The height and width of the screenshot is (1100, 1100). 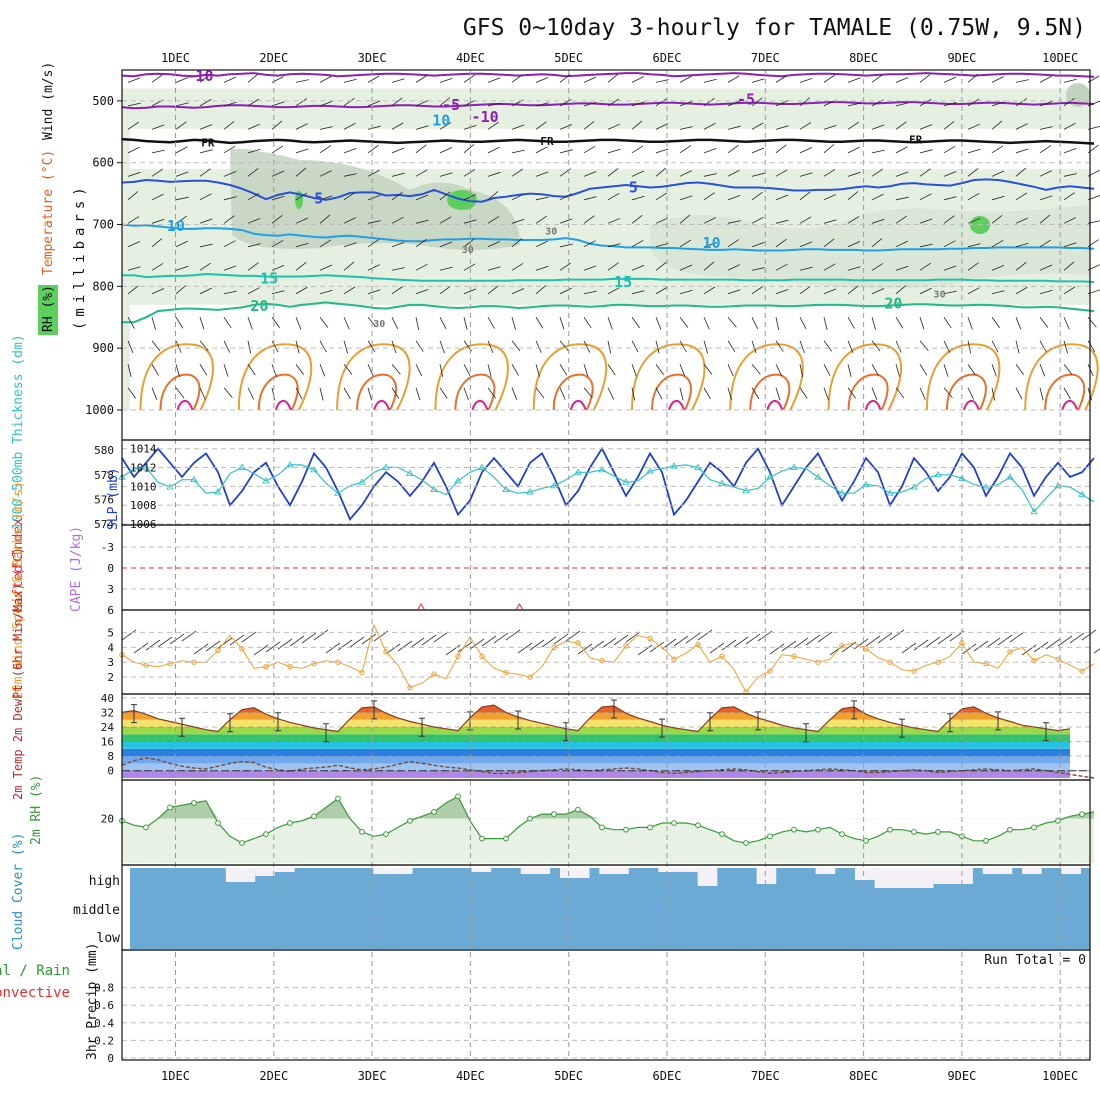 I want to click on isotherm-label: 5, so click(x=318, y=199).